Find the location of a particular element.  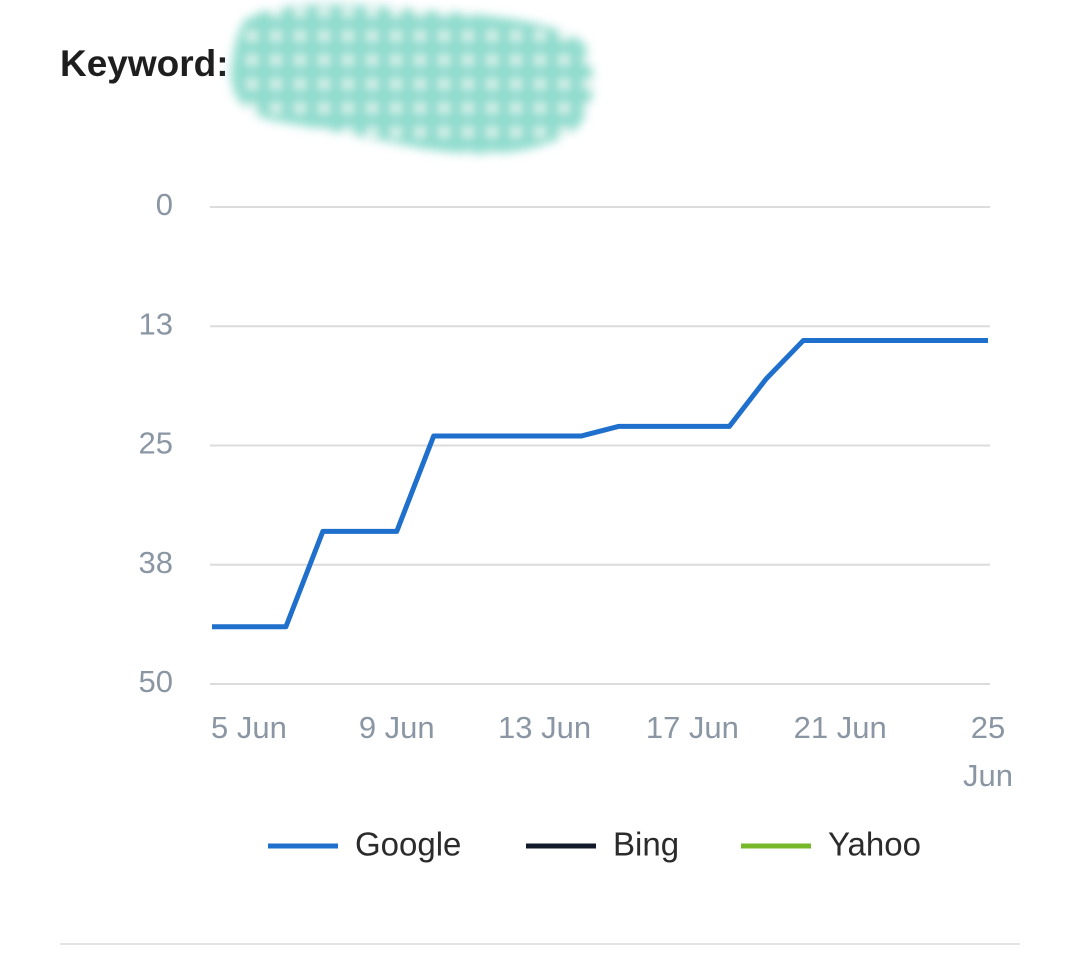

redaction is located at coordinates (412, 79).